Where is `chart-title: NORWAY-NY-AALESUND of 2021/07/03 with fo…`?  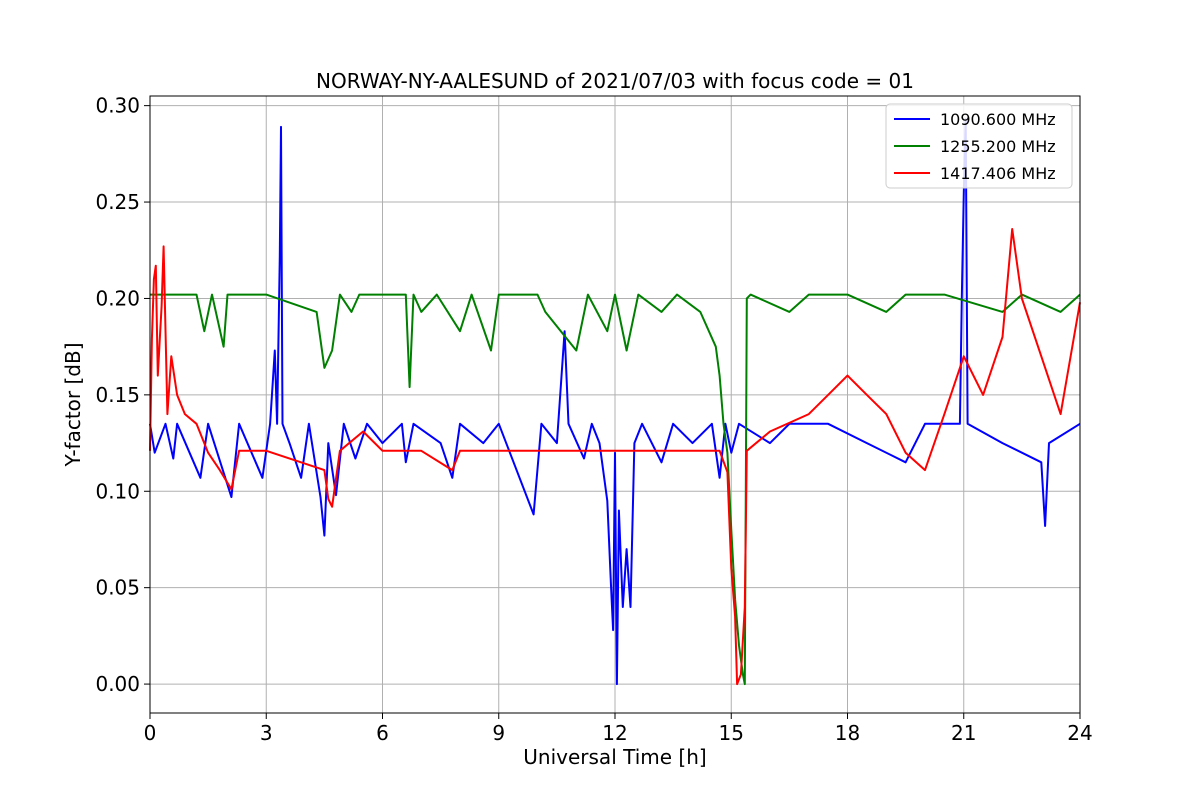 chart-title: NORWAY-NY-AALESUND of 2021/07/03 with fo… is located at coordinates (615, 81).